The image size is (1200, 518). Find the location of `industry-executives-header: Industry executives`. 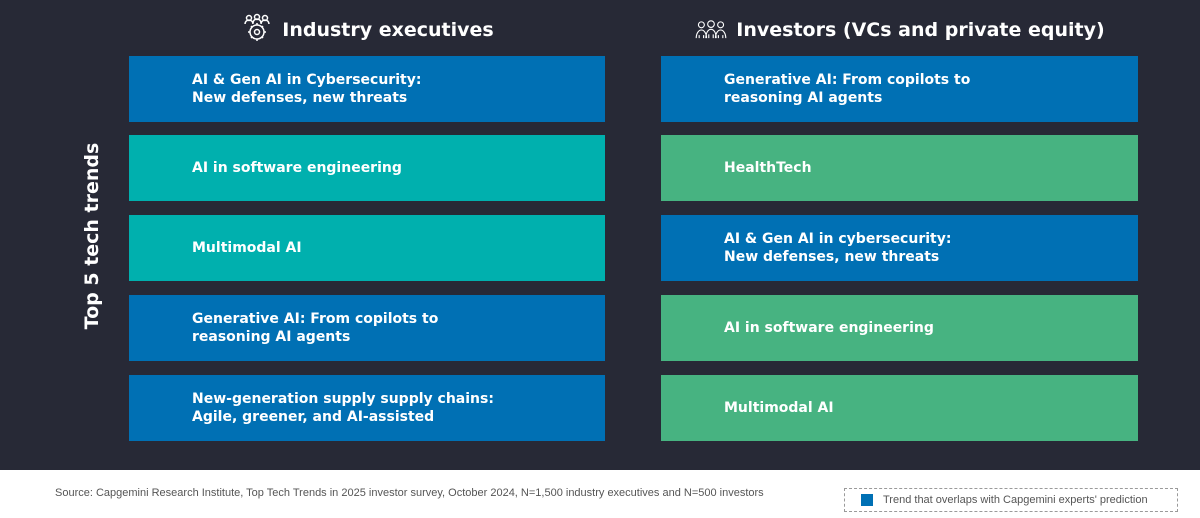

industry-executives-header: Industry executives is located at coordinates (367, 30).